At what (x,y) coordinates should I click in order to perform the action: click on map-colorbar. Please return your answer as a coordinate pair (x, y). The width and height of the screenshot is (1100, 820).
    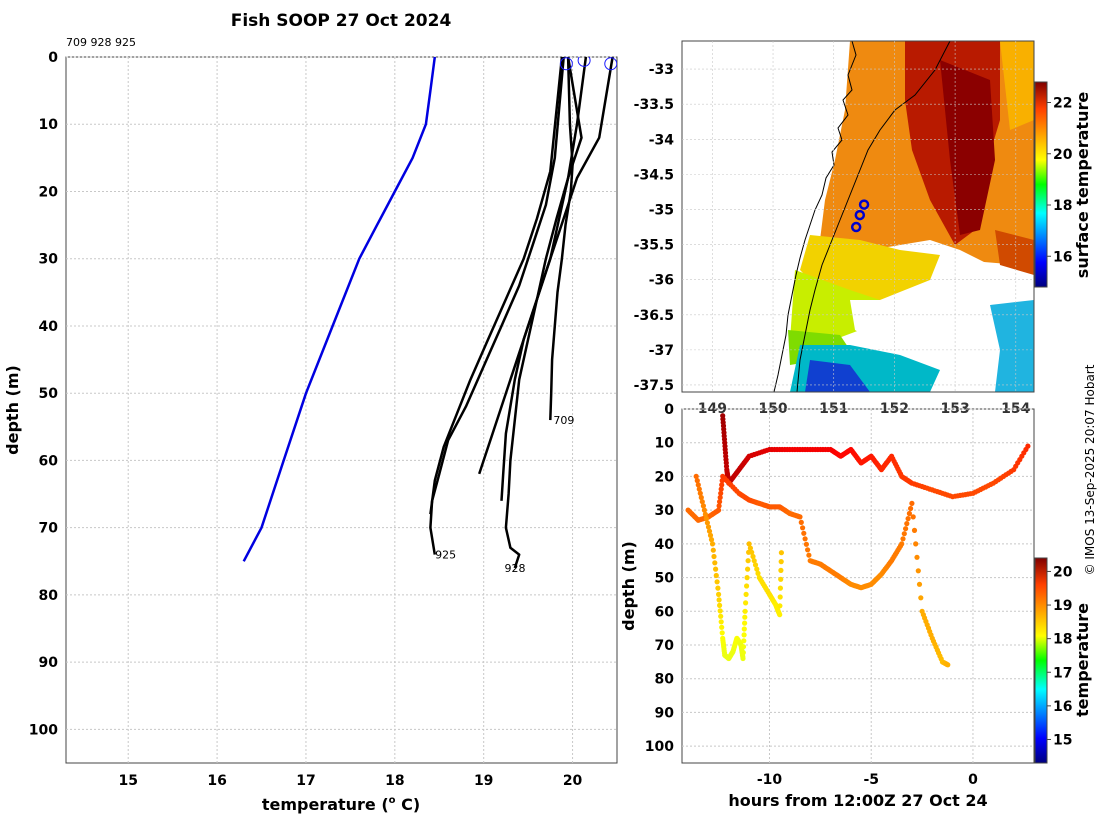
    Looking at the image, I should click on (1041, 184).